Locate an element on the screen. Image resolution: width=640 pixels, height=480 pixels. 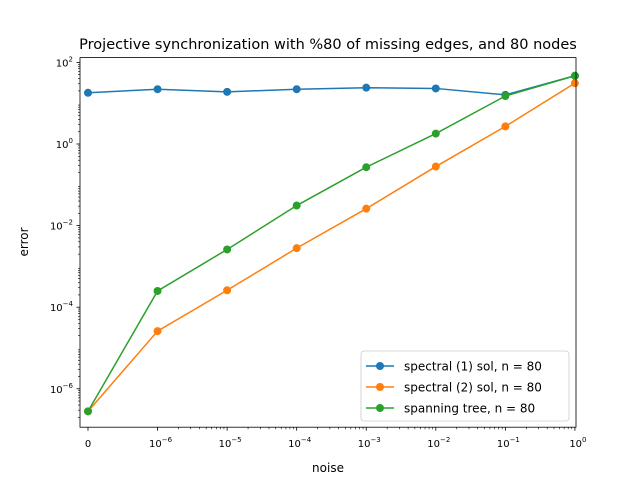
x-tick-label-exponent: −6 is located at coordinates (167, 440).